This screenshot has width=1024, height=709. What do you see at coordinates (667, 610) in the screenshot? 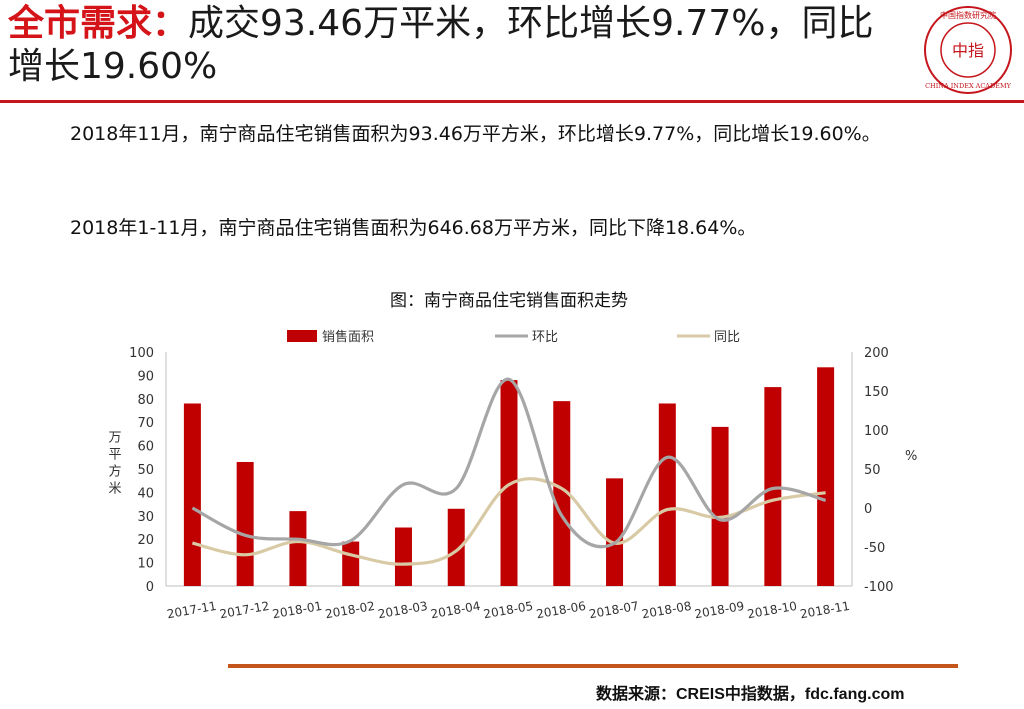
I see `x-tick-label: 2018-08` at bounding box center [667, 610].